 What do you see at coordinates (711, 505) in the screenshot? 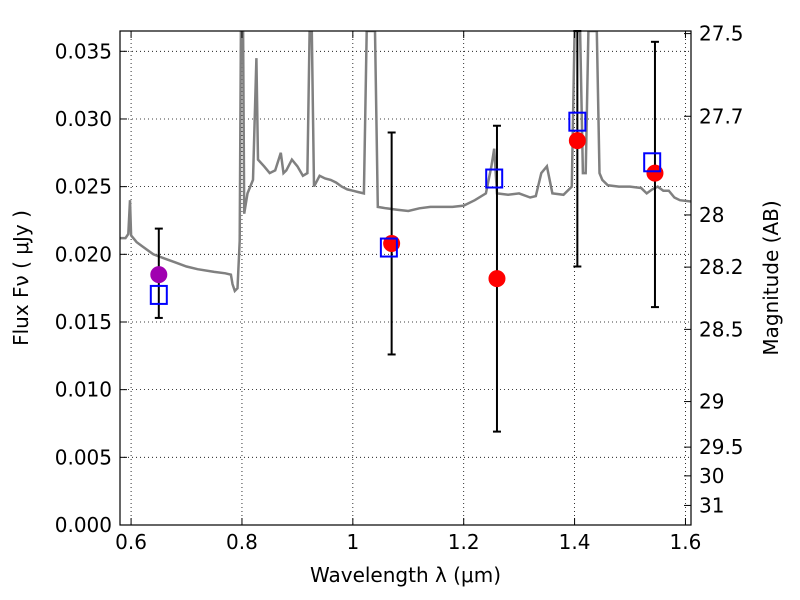
I see `y2-tick-label: 31` at bounding box center [711, 505].